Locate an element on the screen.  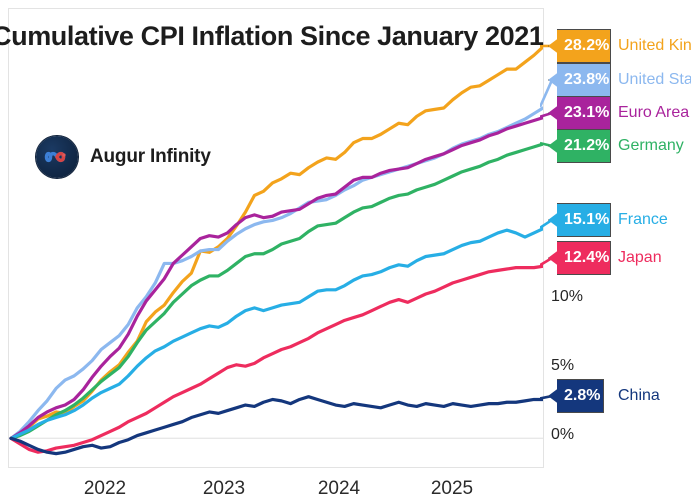
series-name-label: United King is located at coordinates (654, 45).